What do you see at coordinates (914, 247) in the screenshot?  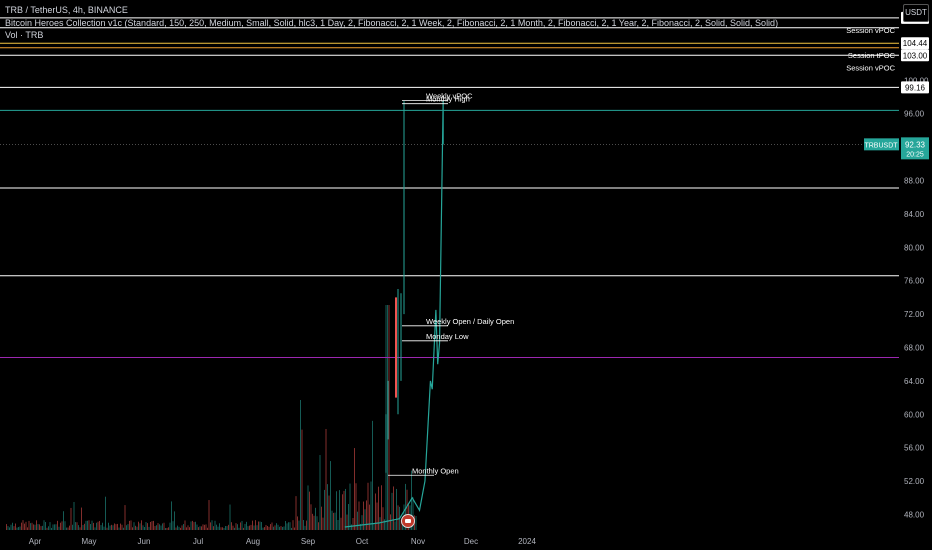 I see `price-tick-label: 80.00` at bounding box center [914, 247].